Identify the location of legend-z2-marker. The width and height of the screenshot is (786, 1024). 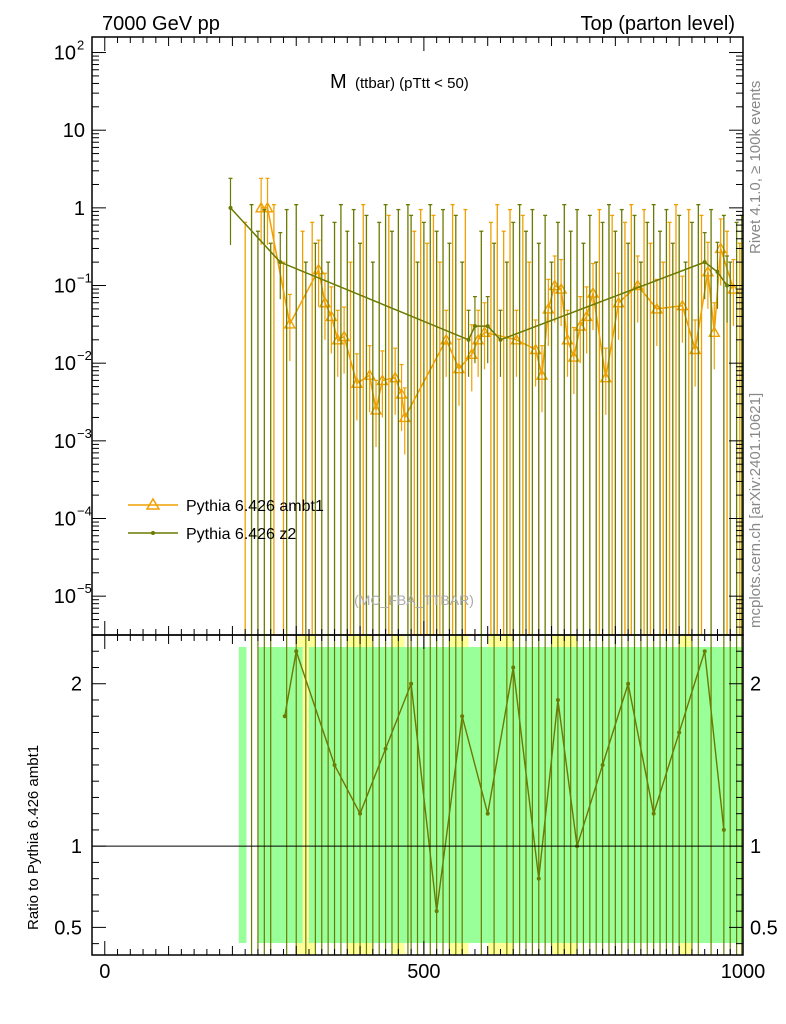
(153, 533).